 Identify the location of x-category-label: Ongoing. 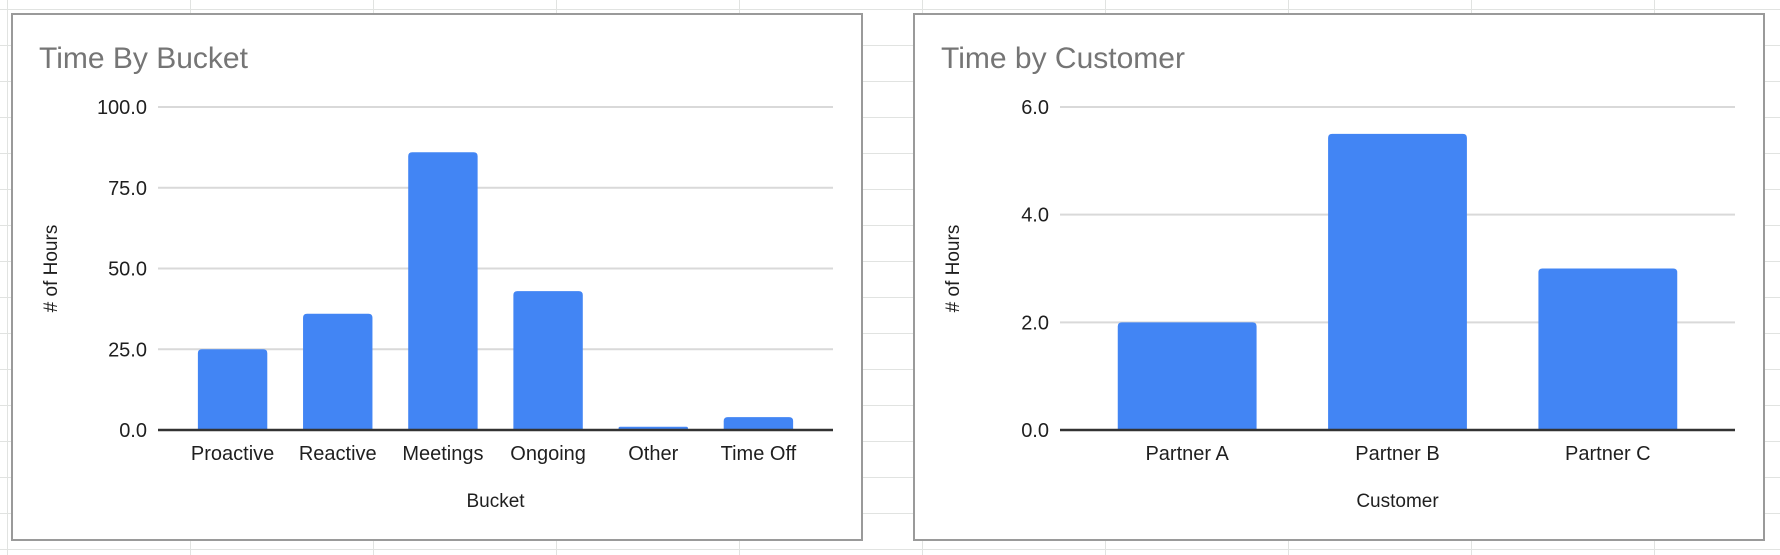
(548, 454).